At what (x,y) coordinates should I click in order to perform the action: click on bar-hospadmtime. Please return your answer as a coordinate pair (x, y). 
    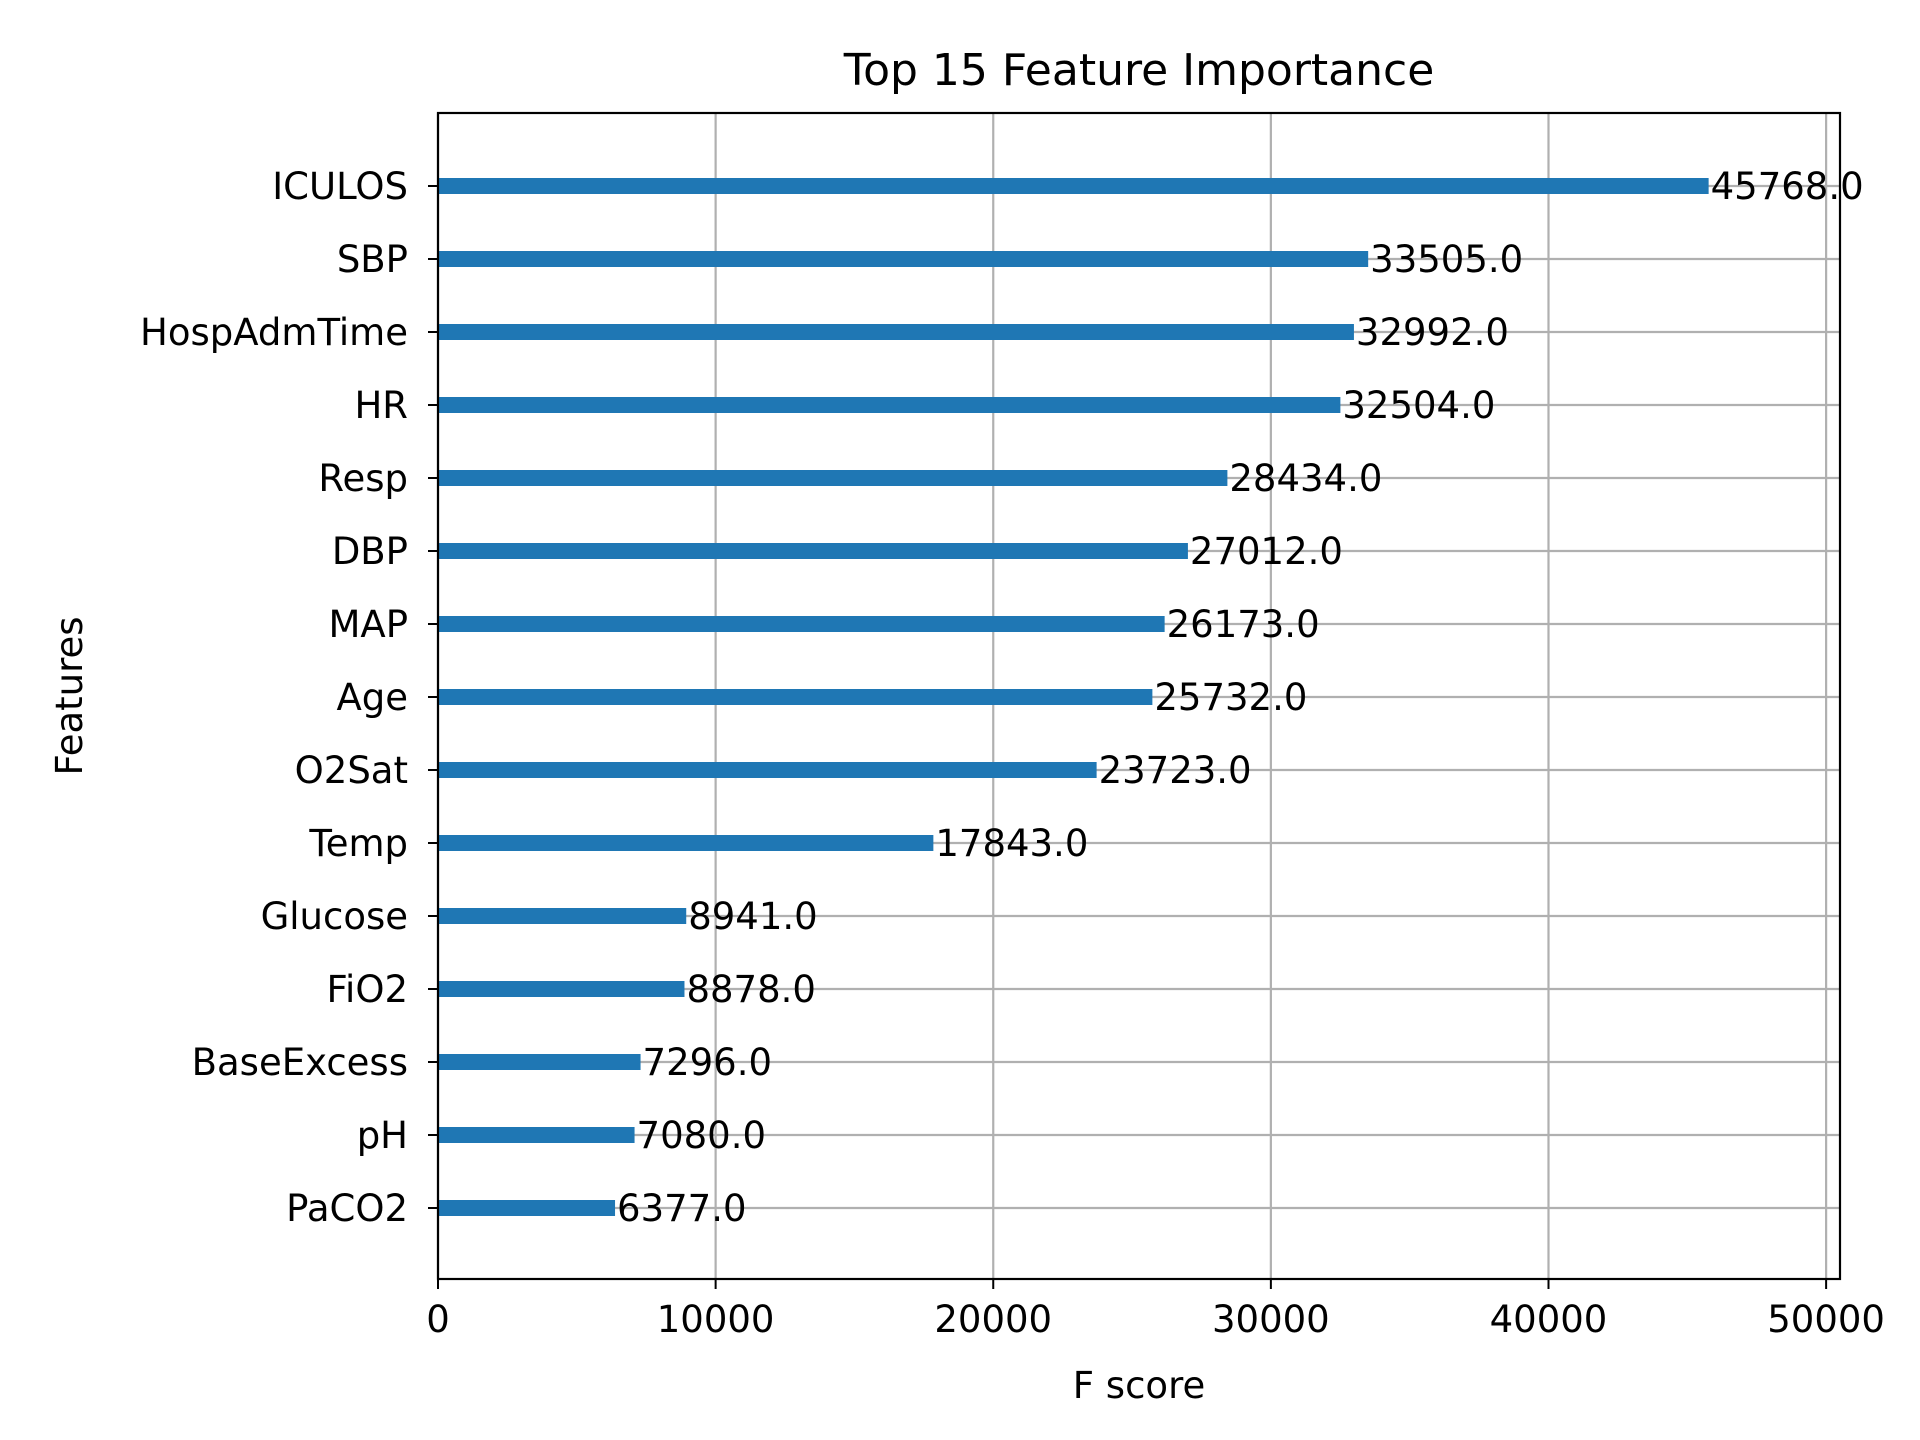
    Looking at the image, I should click on (896, 332).